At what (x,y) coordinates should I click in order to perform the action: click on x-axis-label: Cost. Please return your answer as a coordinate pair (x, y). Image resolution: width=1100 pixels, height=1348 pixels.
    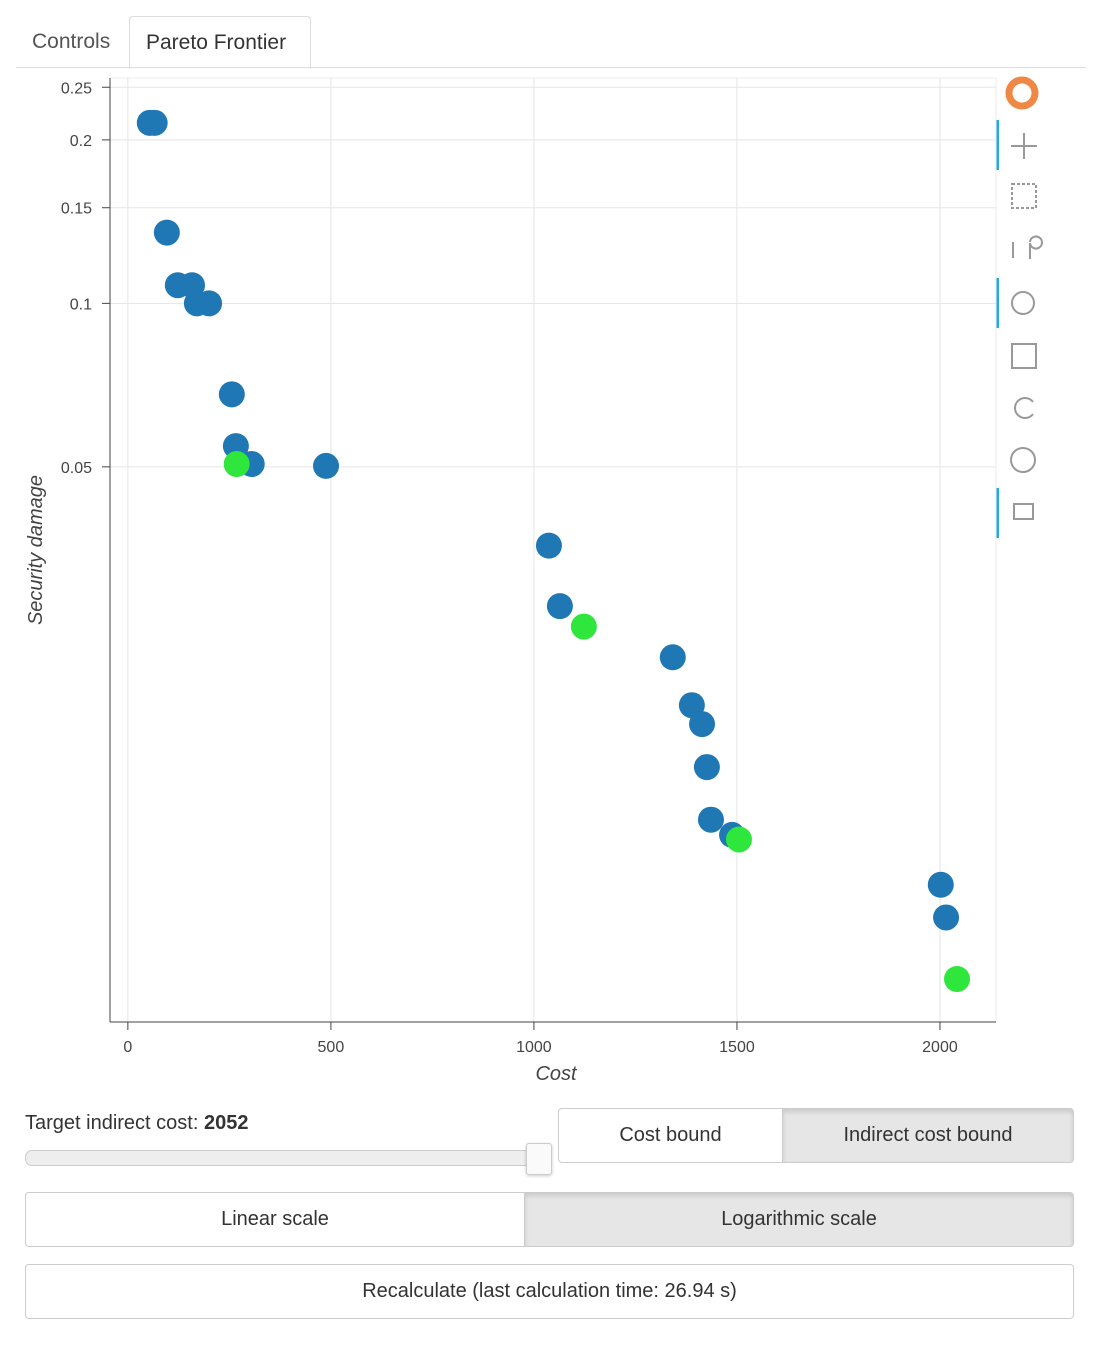
    Looking at the image, I should click on (556, 1074).